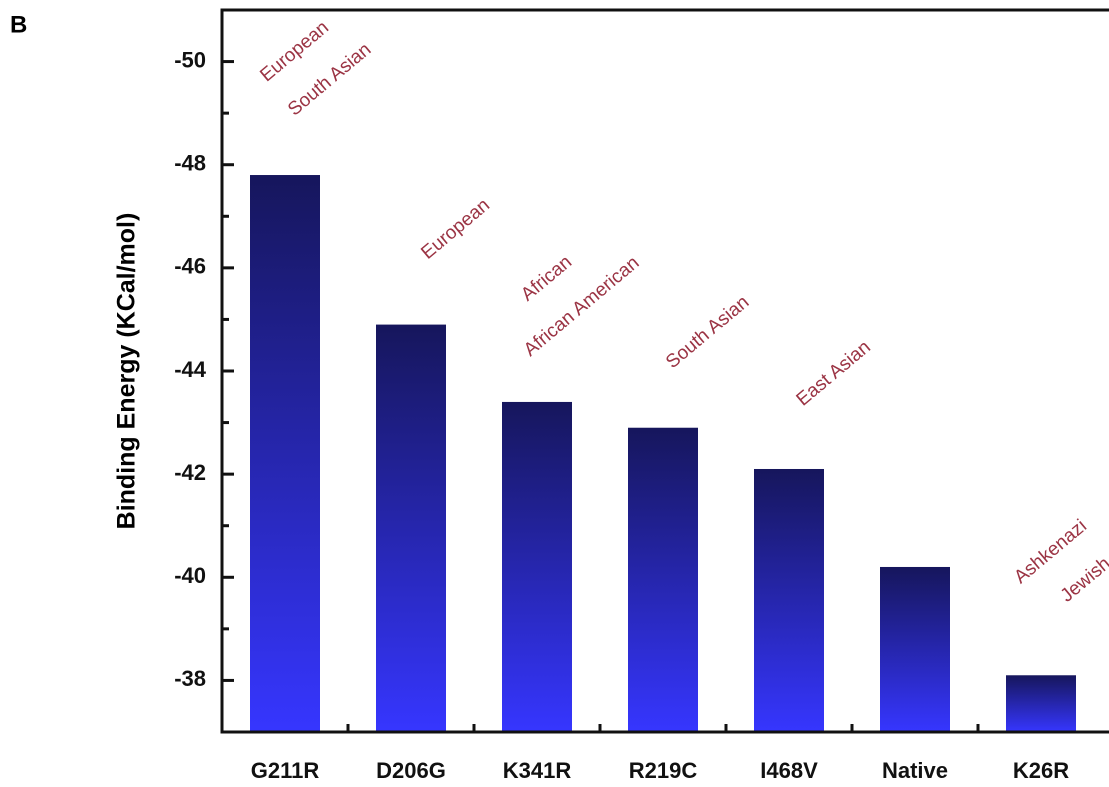  Describe the element at coordinates (582, 306) in the screenshot. I see `bar-annotation: African American` at that location.